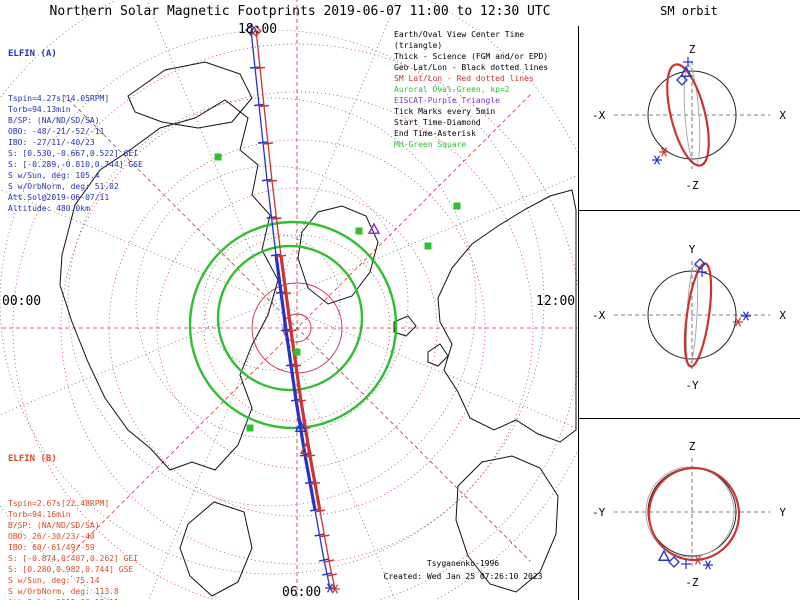 This screenshot has height=600, width=800. I want to click on elfin-b-info-line: IBO: 60/-61/49/-59, so click(51, 547).